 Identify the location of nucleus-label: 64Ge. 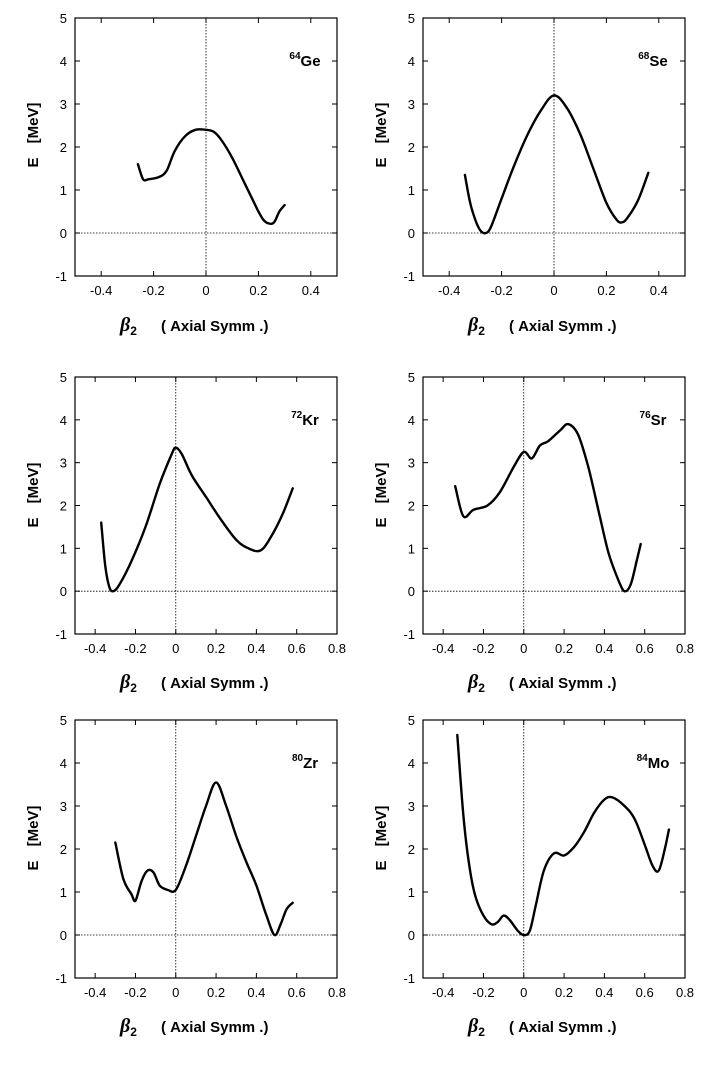
(304, 60).